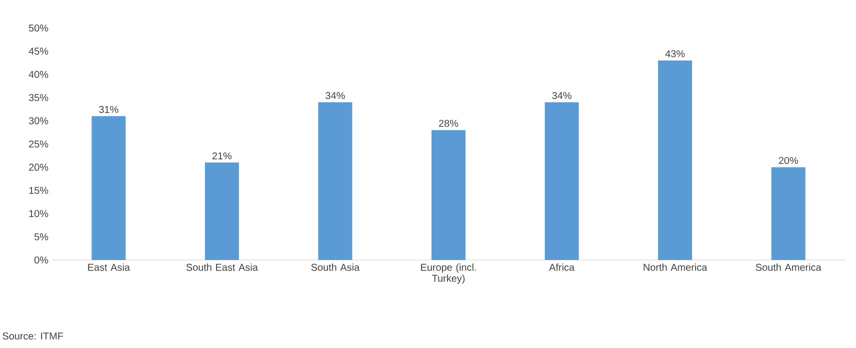  I want to click on y-tick-label: 20%, so click(38, 167).